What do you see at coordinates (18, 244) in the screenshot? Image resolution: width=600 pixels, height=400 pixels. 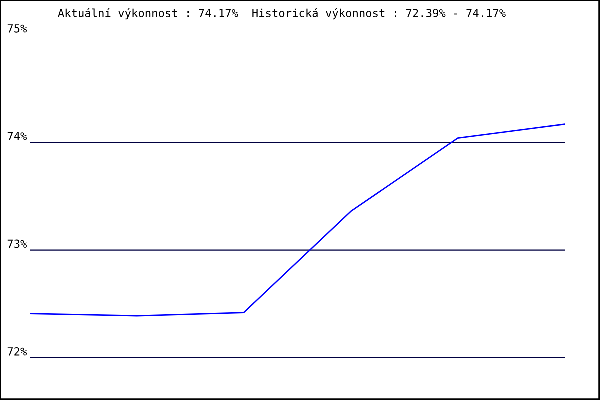 I see `y-tick-label: 73%` at bounding box center [18, 244].